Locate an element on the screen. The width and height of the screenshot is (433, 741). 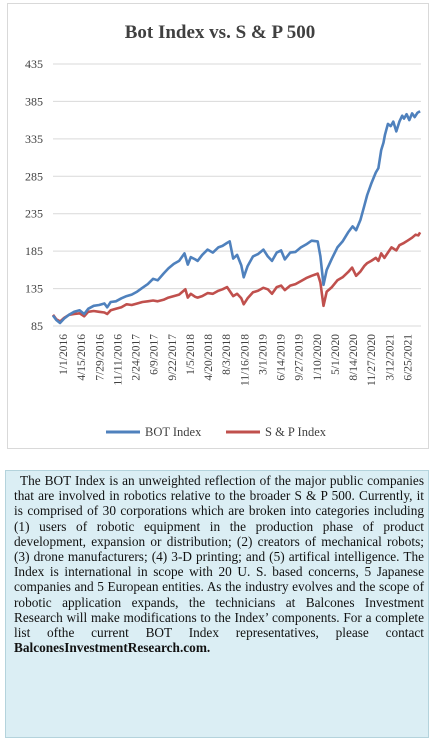
y-axis-tick-labels: 85 135 185 235 285 335 385 435 is located at coordinates (34, 195).